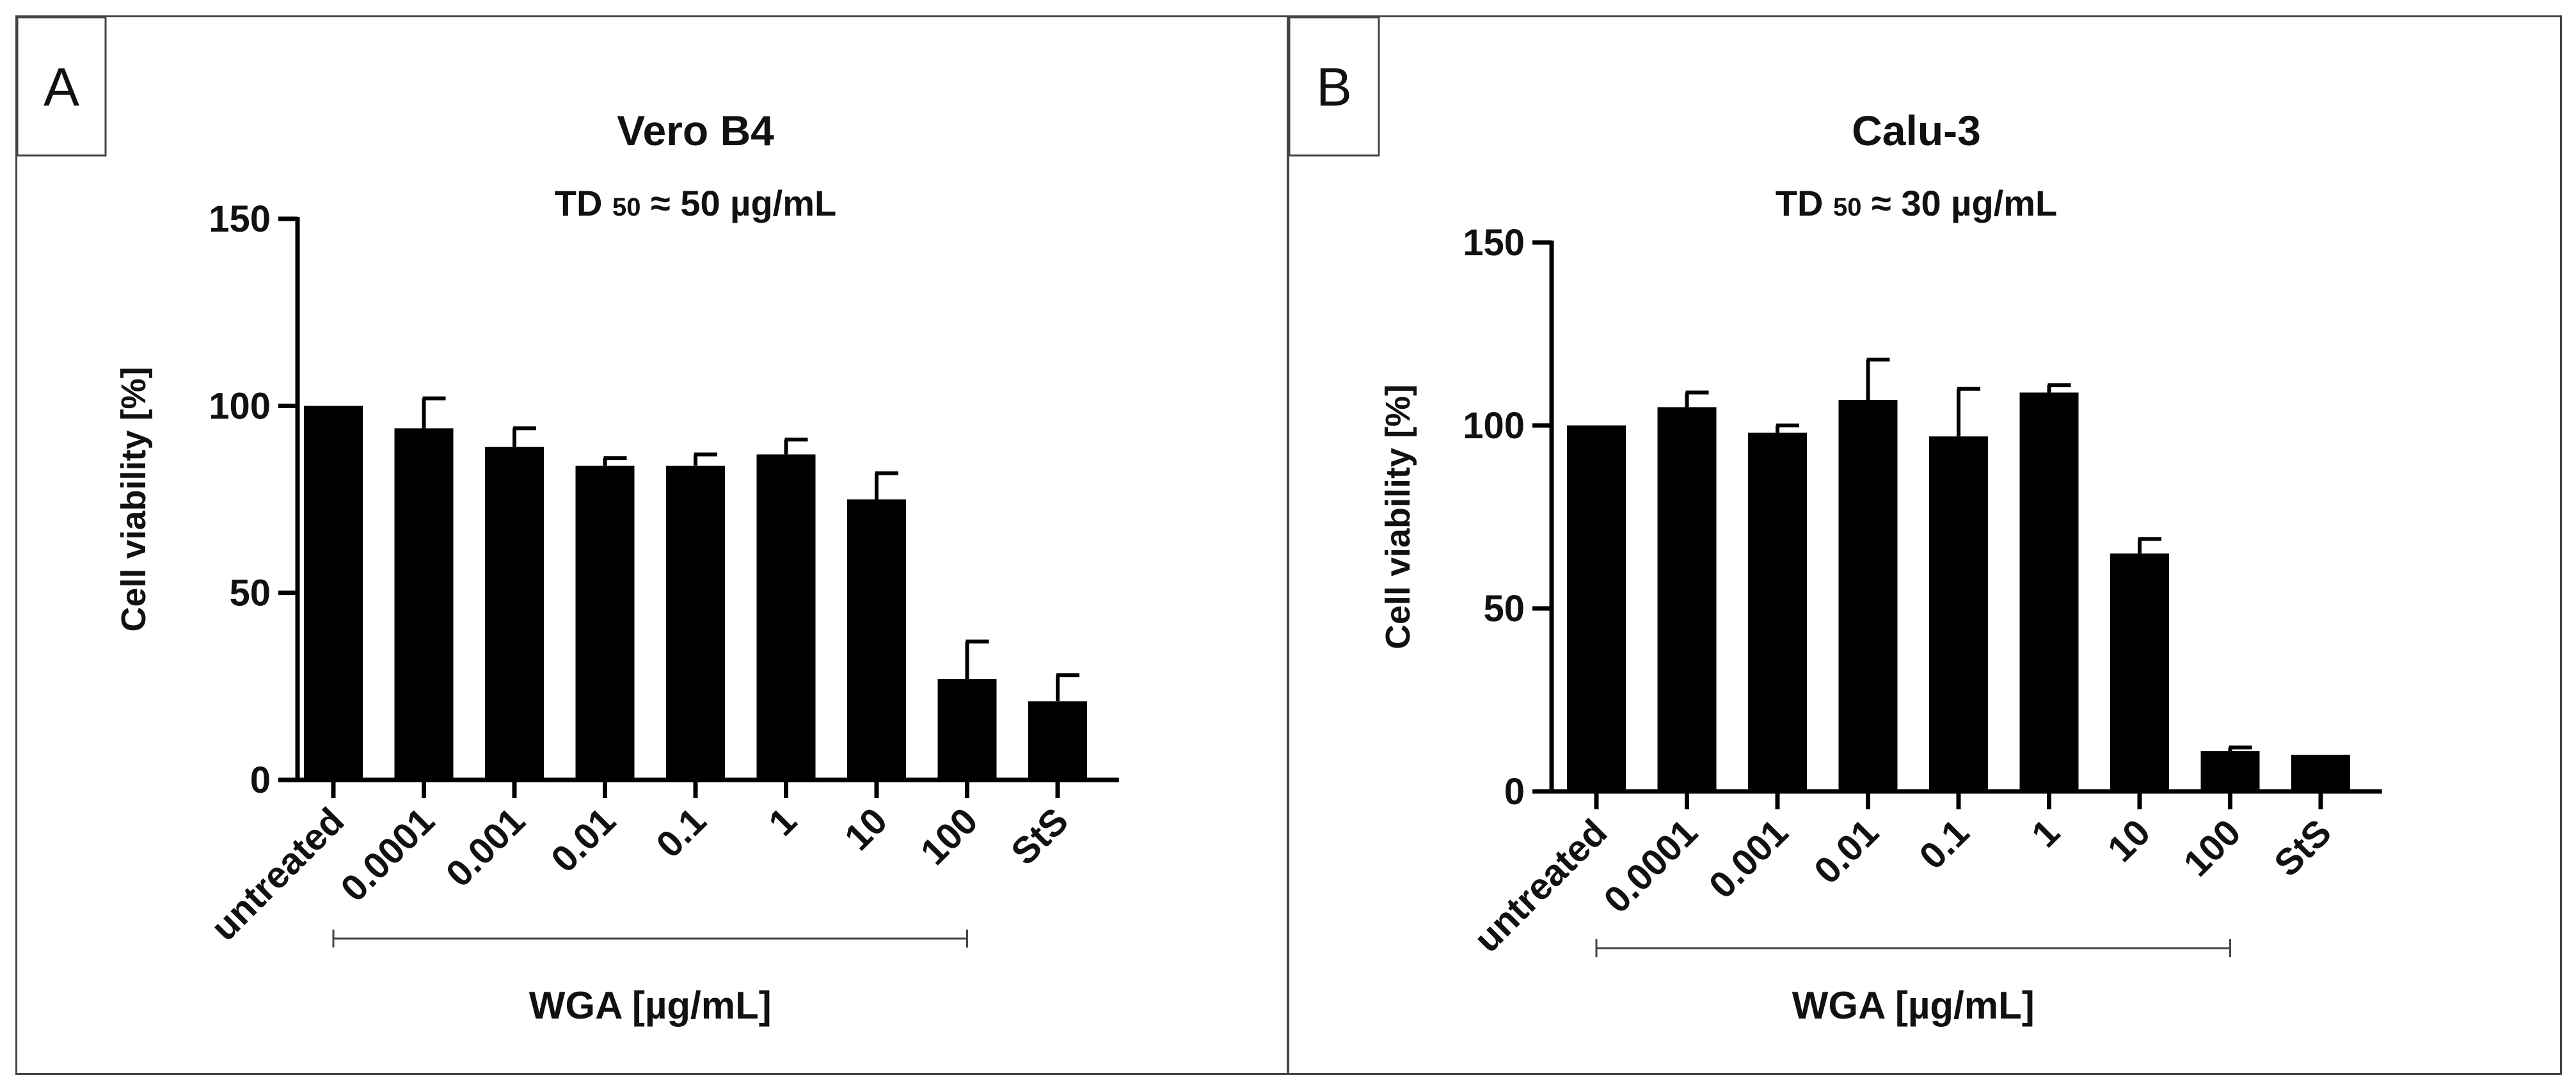 This screenshot has width=2576, height=1087. Describe the element at coordinates (681, 833) in the screenshot. I see `x-tick-label-a-4: 0.1` at that location.